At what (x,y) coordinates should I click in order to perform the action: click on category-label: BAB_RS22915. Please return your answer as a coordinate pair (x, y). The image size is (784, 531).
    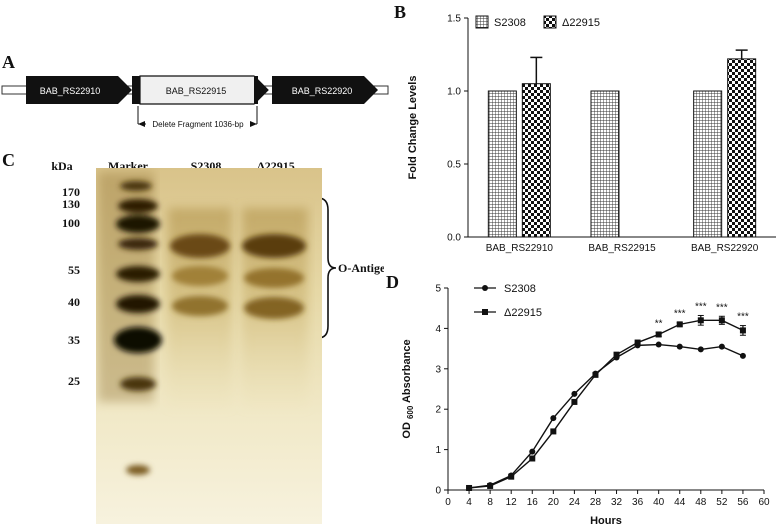
    Looking at the image, I should click on (622, 248).